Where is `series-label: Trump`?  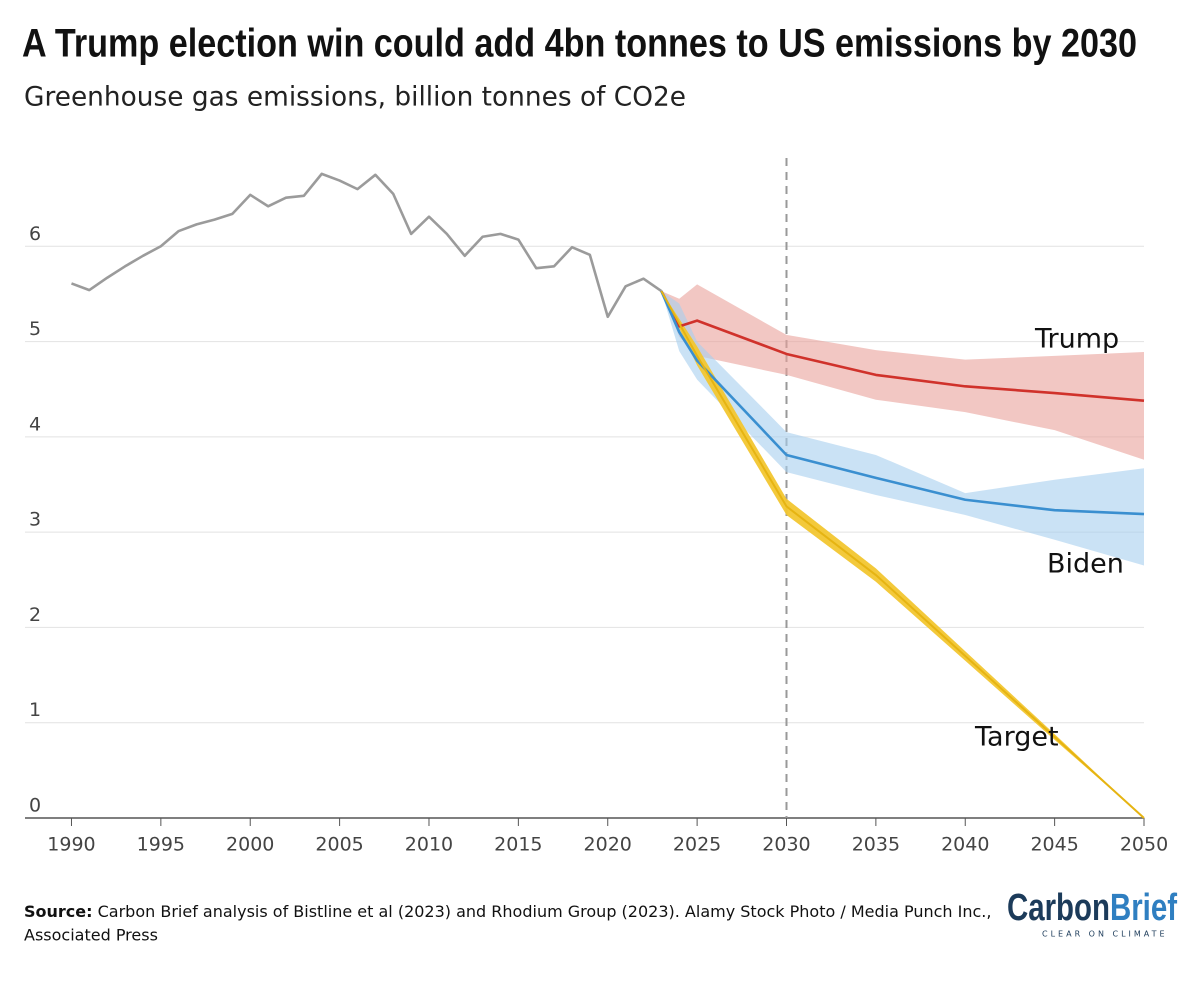
series-label: Trump is located at coordinates (1076, 339).